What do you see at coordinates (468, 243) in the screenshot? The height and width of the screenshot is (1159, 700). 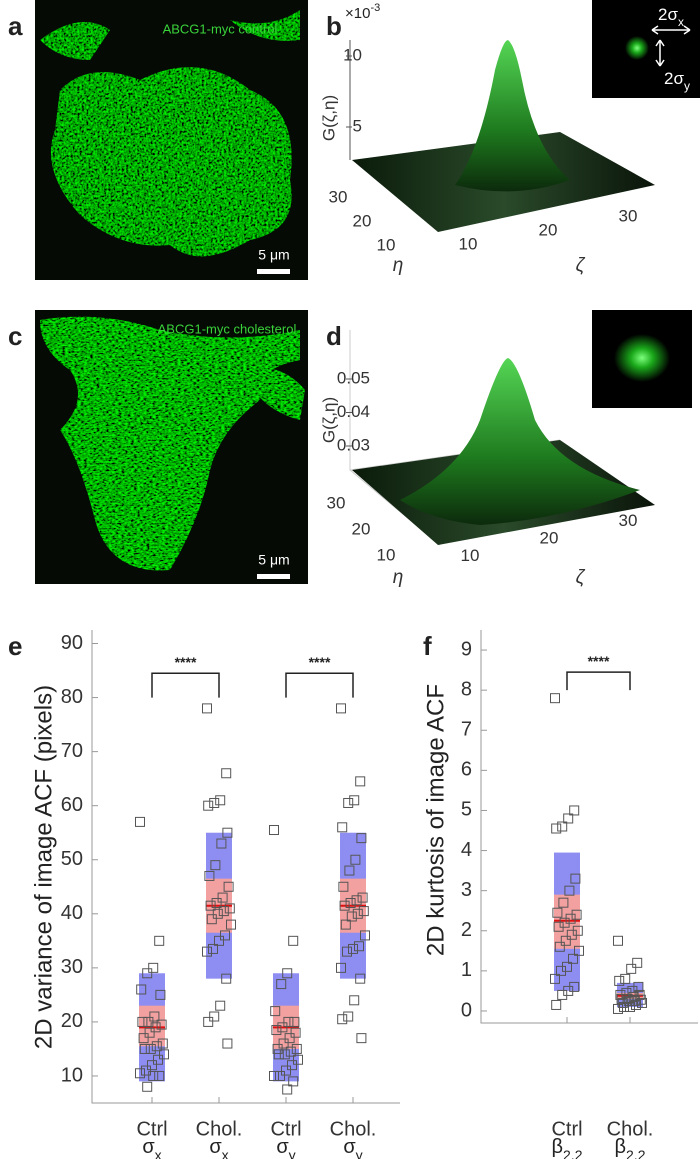 I see `zeta-tick-label: 10` at bounding box center [468, 243].